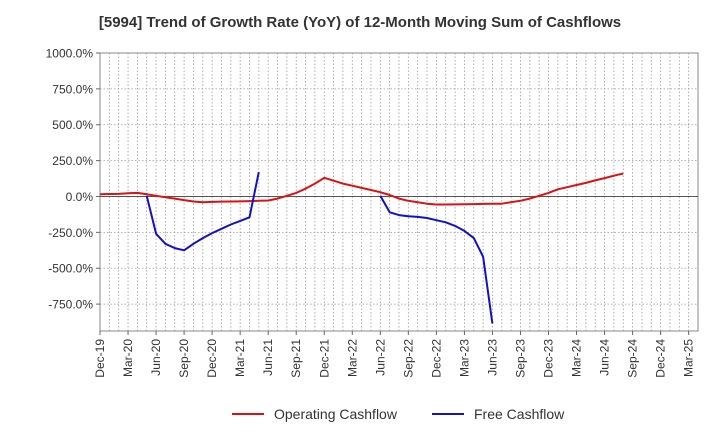  I want to click on x-tick-label: Jun-22, so click(380, 357).